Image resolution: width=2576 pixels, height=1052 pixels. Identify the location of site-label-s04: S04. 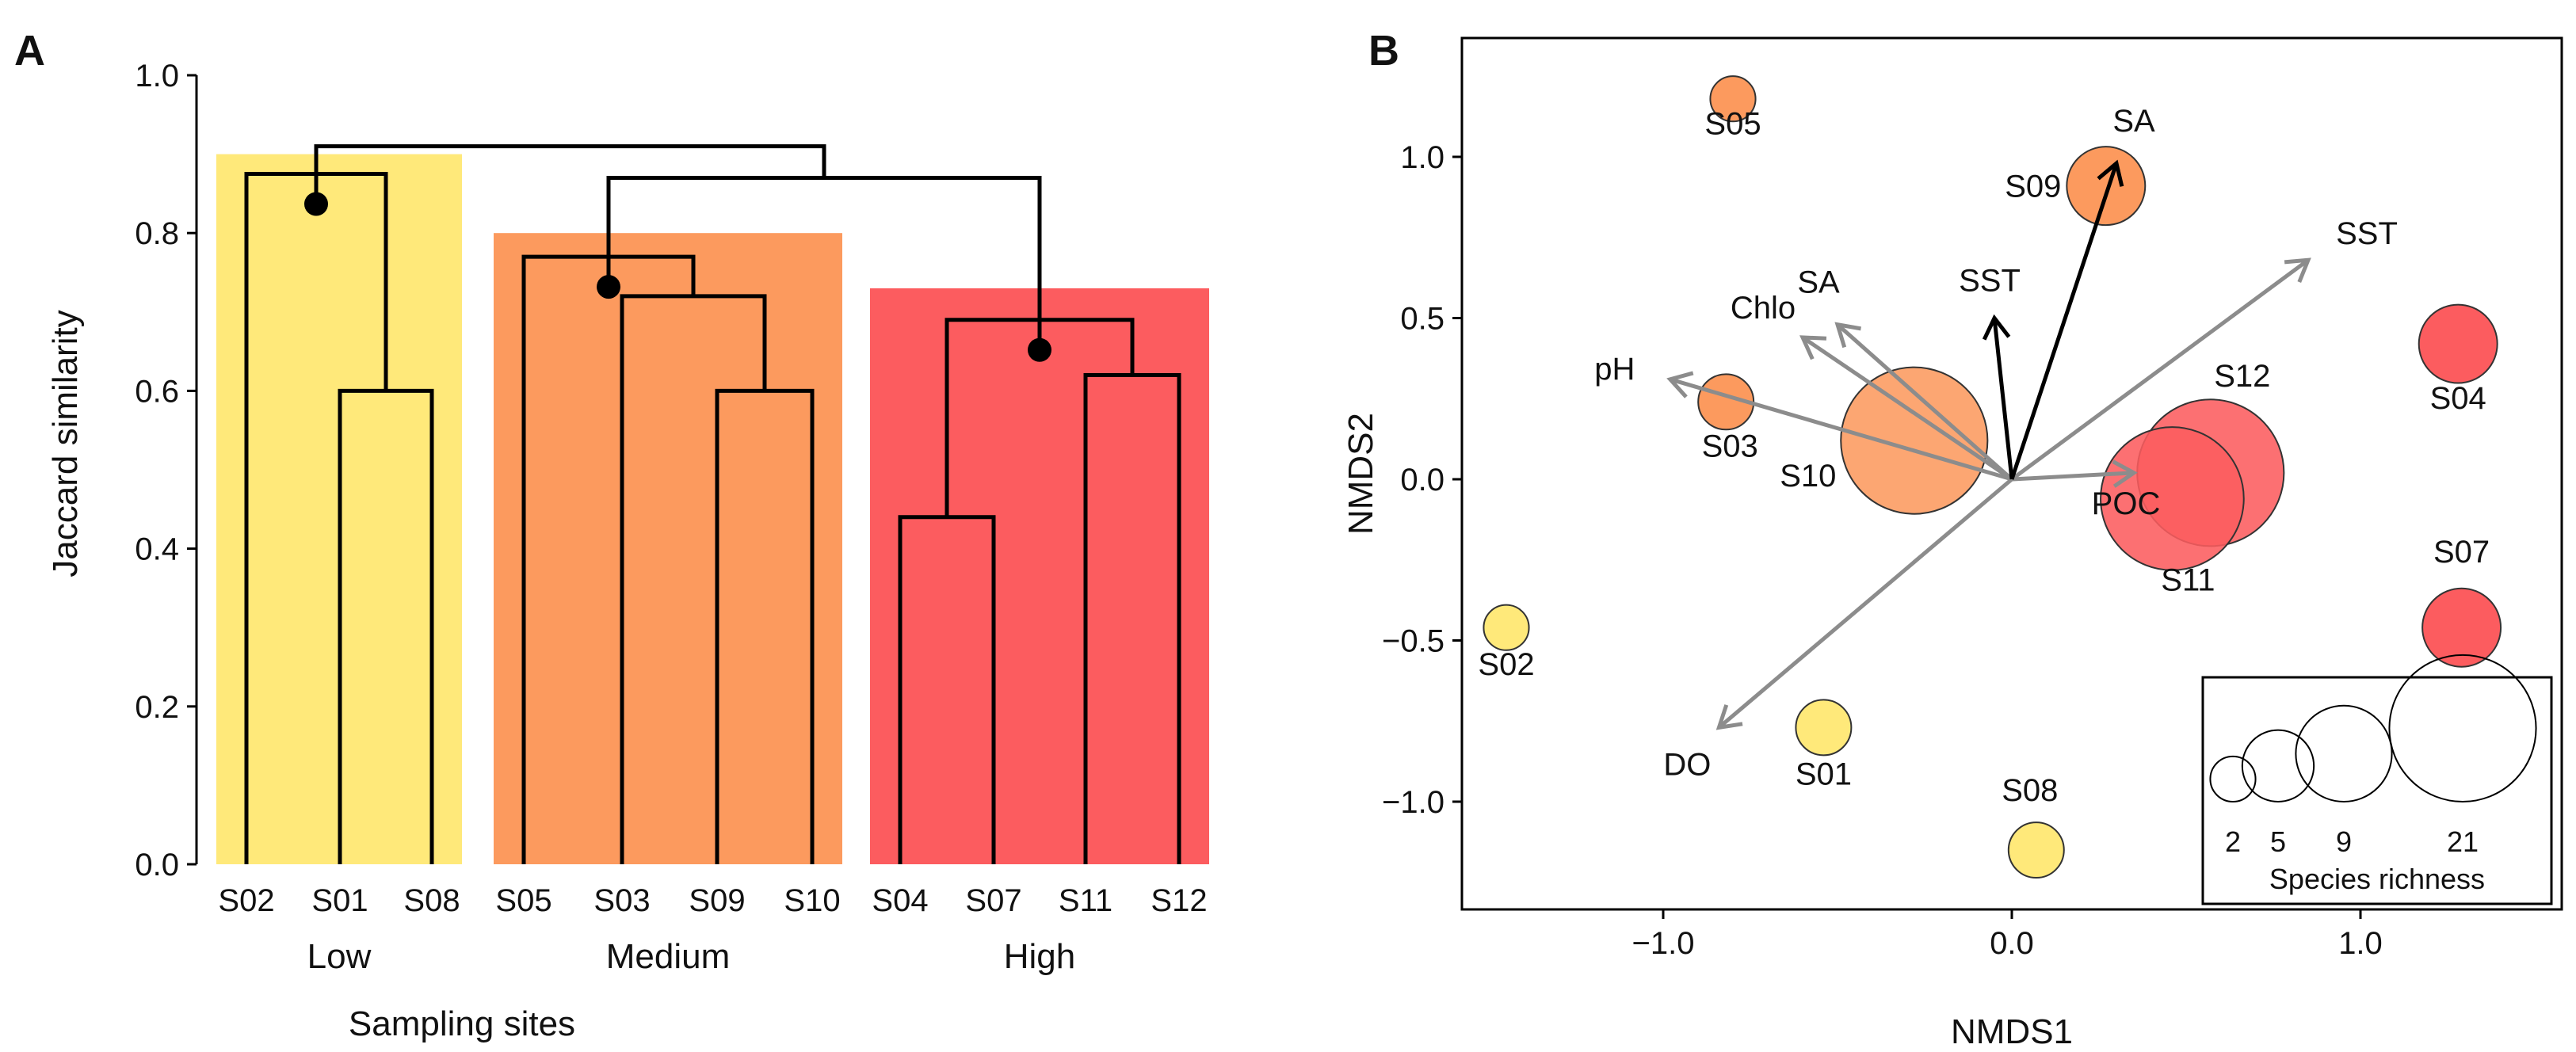
(2458, 398).